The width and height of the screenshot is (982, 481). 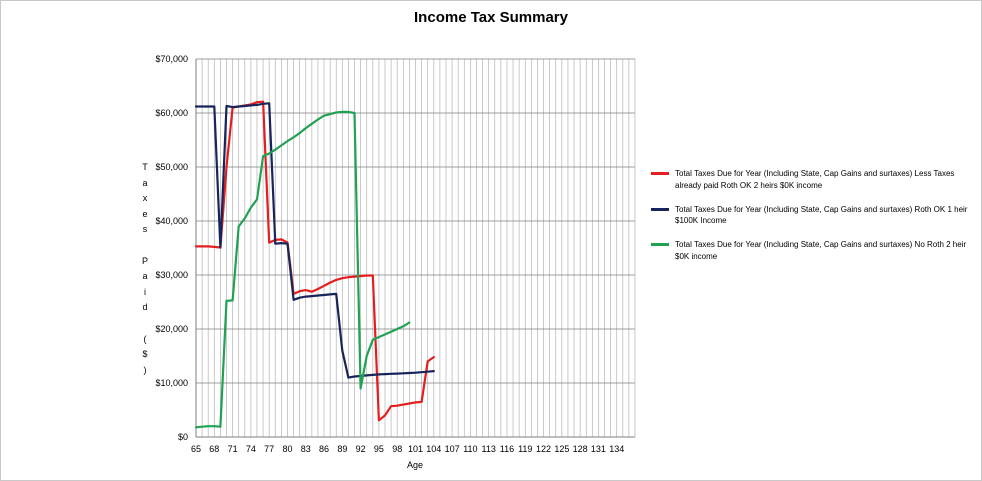 I want to click on y-axis-label-char: P, so click(x=144, y=260).